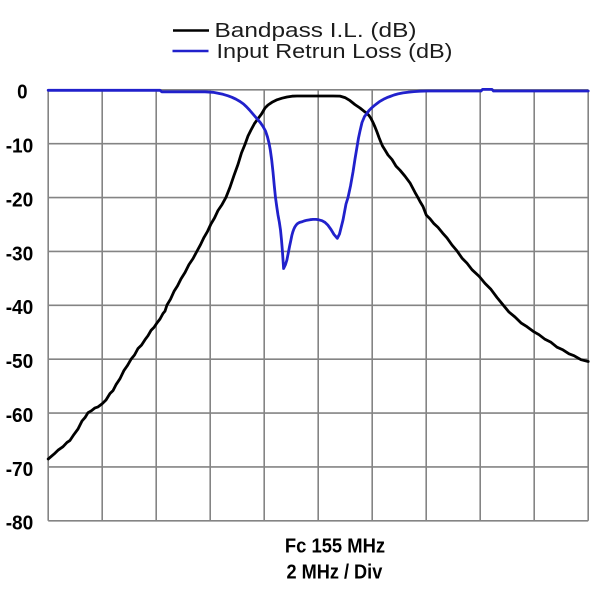 This screenshot has width=600, height=600. Describe the element at coordinates (335, 573) in the screenshot. I see `svg-text: 2 MHz / Div` at that location.